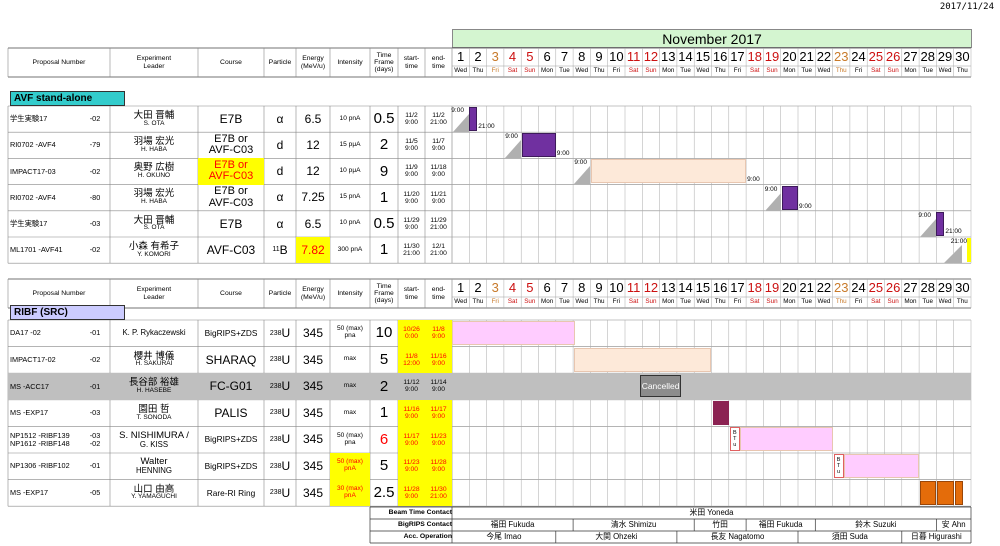 This screenshot has height=546, width=1000. I want to click on cancelled-badge: Cancelled, so click(660, 386).